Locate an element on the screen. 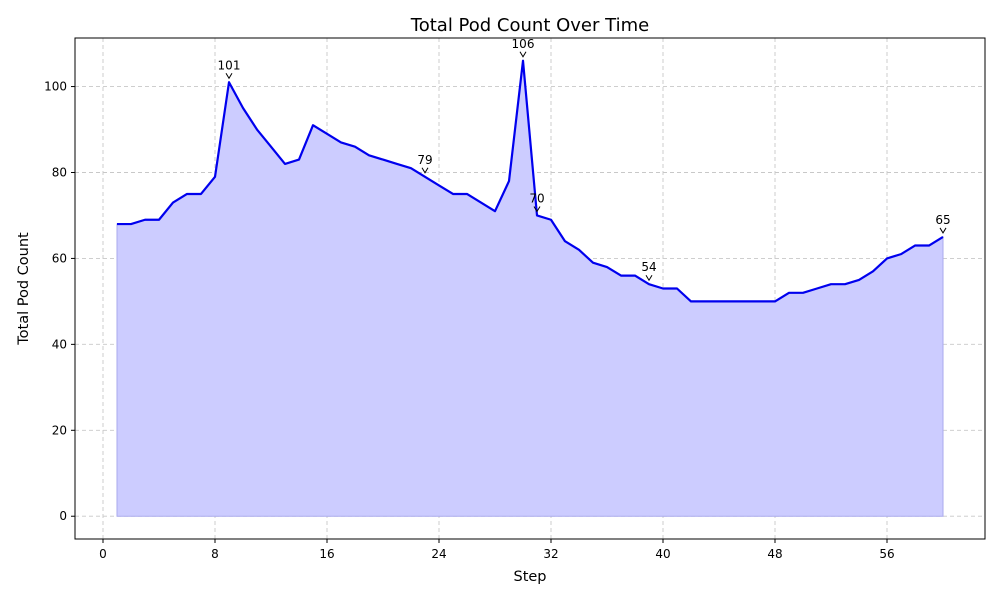 Image resolution: width=1000 pixels, height=600 pixels. x-tick-label: 8 is located at coordinates (215, 554).